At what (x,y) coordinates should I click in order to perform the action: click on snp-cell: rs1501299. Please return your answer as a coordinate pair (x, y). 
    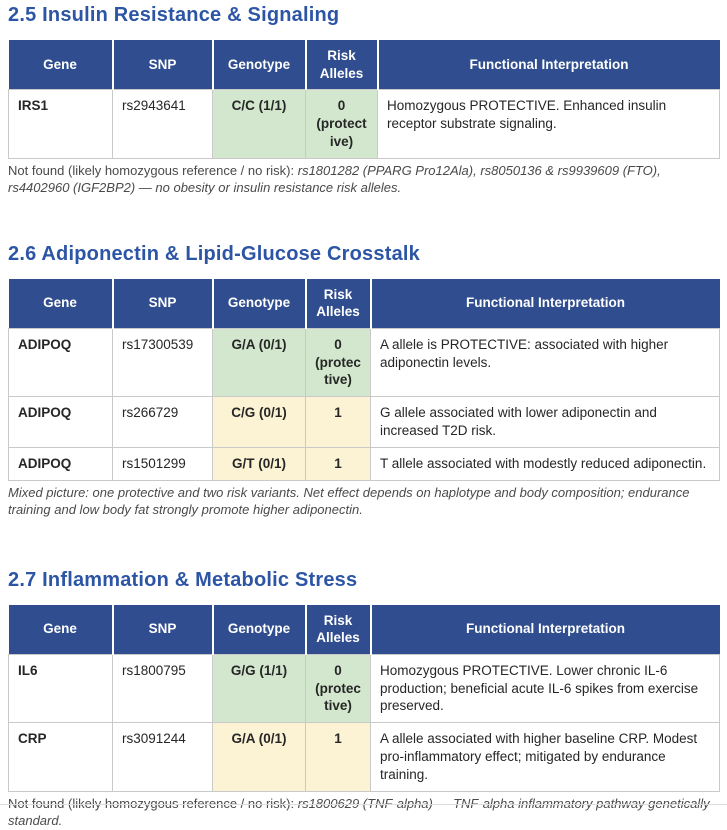
    Looking at the image, I should click on (162, 463).